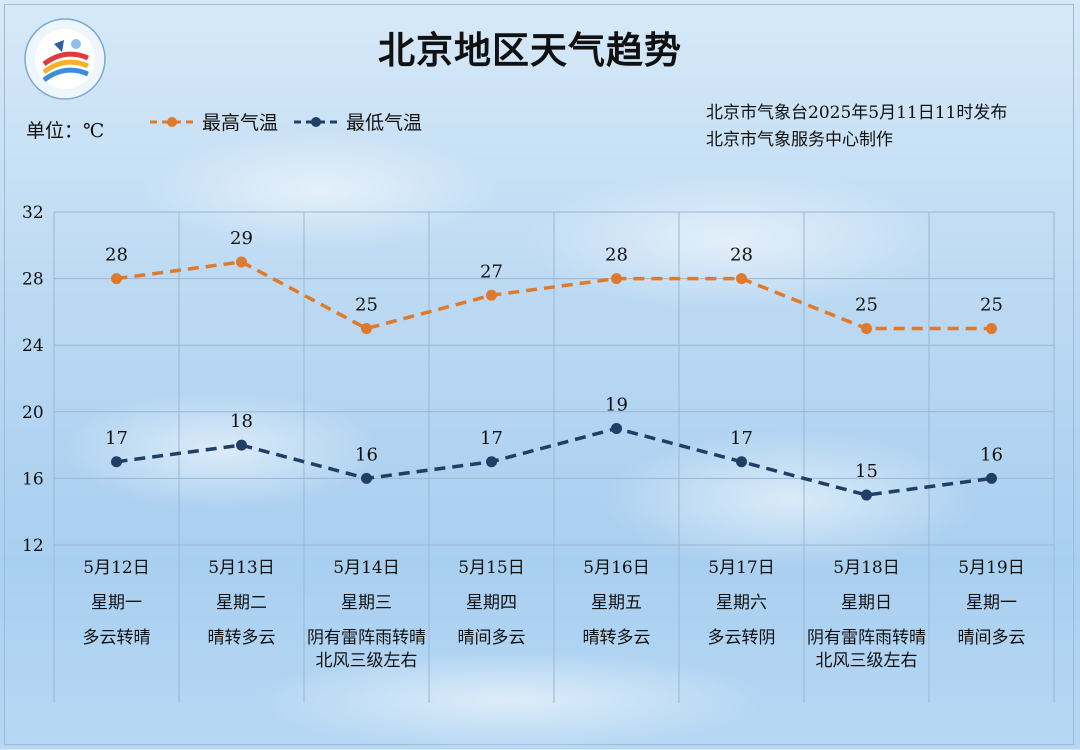  Describe the element at coordinates (65, 59) in the screenshot. I see `meteorological-service-logo` at that location.